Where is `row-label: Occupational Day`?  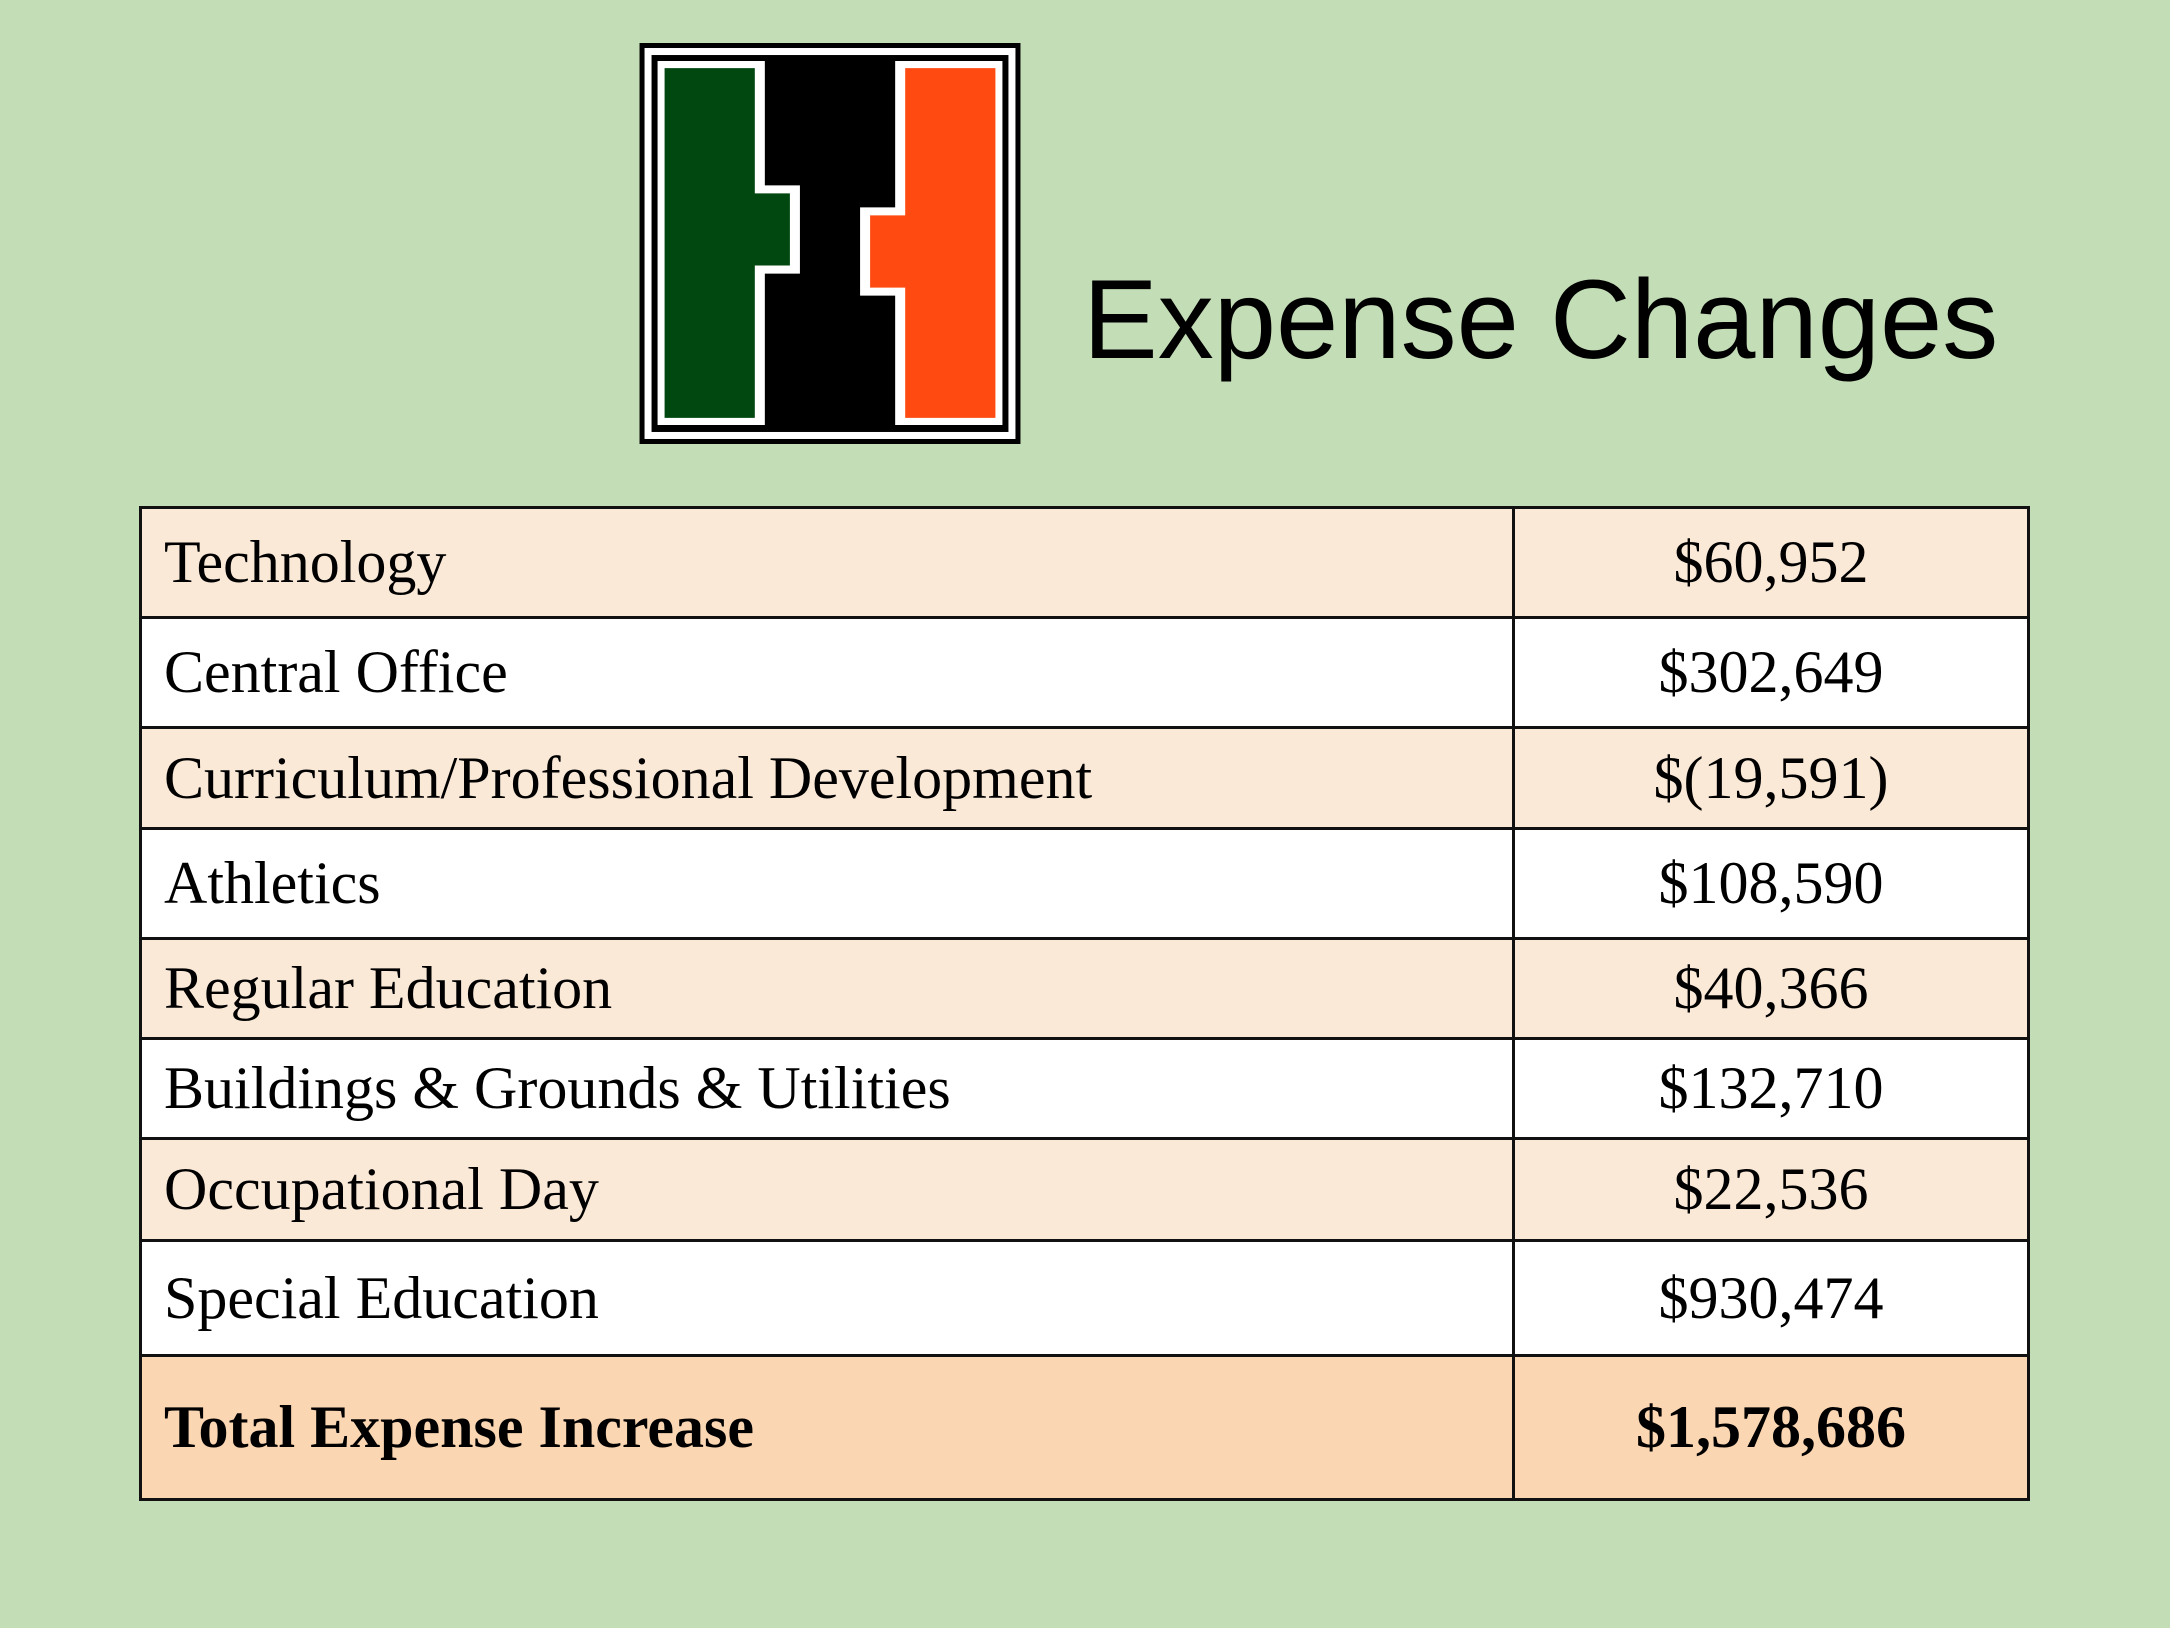 row-label: Occupational Day is located at coordinates (827, 1189).